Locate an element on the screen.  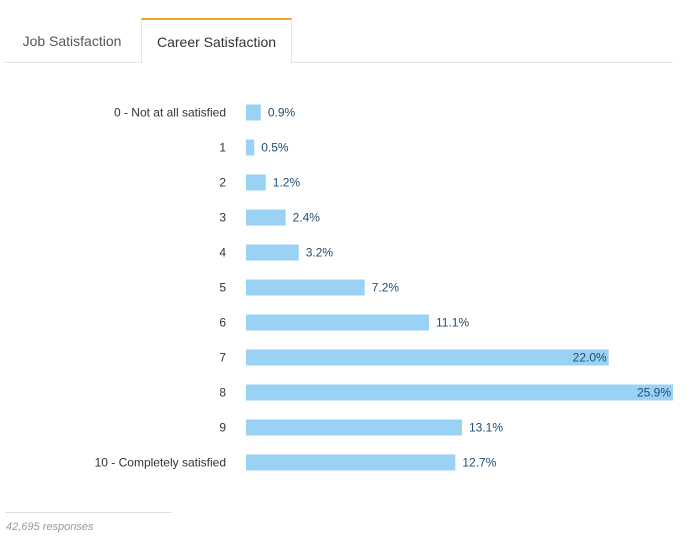
category-label: 9 is located at coordinates (222, 428).